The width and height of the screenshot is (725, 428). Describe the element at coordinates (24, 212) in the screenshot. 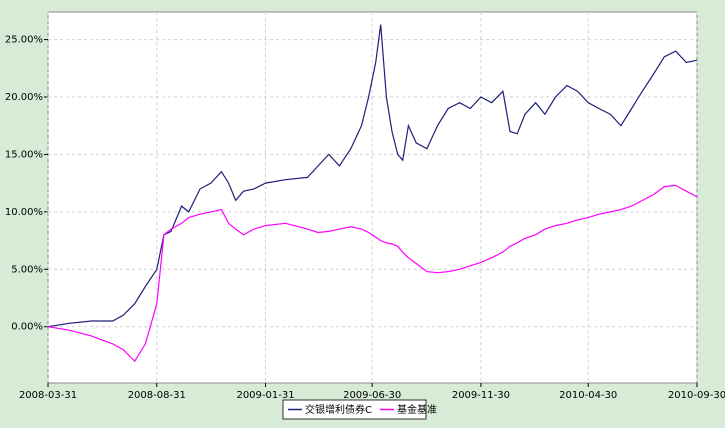

I see `y-tick-label: 10.00%` at that location.